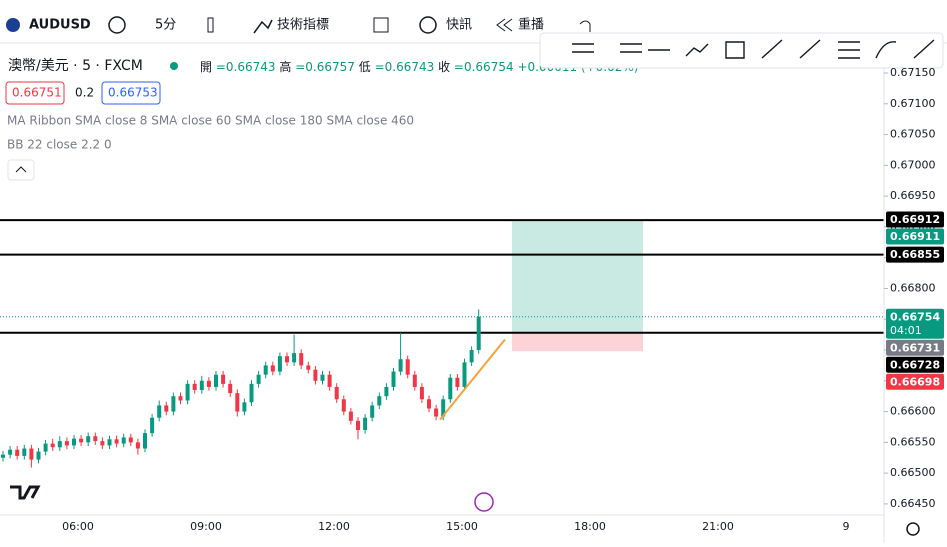  I want to click on ohlc-label: 收, so click(444, 67).